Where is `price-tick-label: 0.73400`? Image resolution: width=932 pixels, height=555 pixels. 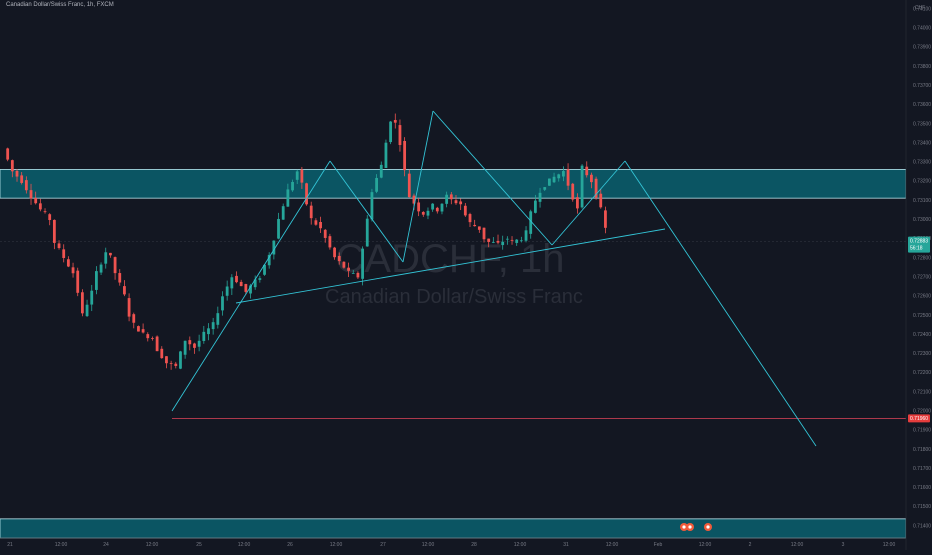 price-tick-label: 0.73400 is located at coordinates (922, 143).